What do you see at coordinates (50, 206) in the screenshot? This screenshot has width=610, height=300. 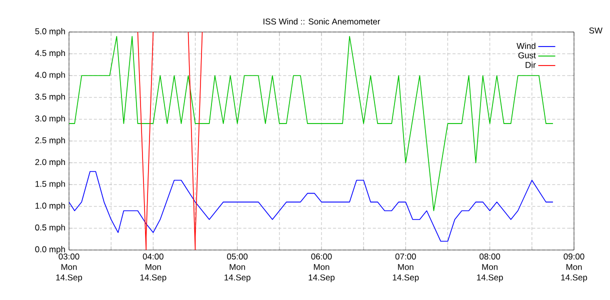 I see `y-tick-label: 1.0 mph` at bounding box center [50, 206].